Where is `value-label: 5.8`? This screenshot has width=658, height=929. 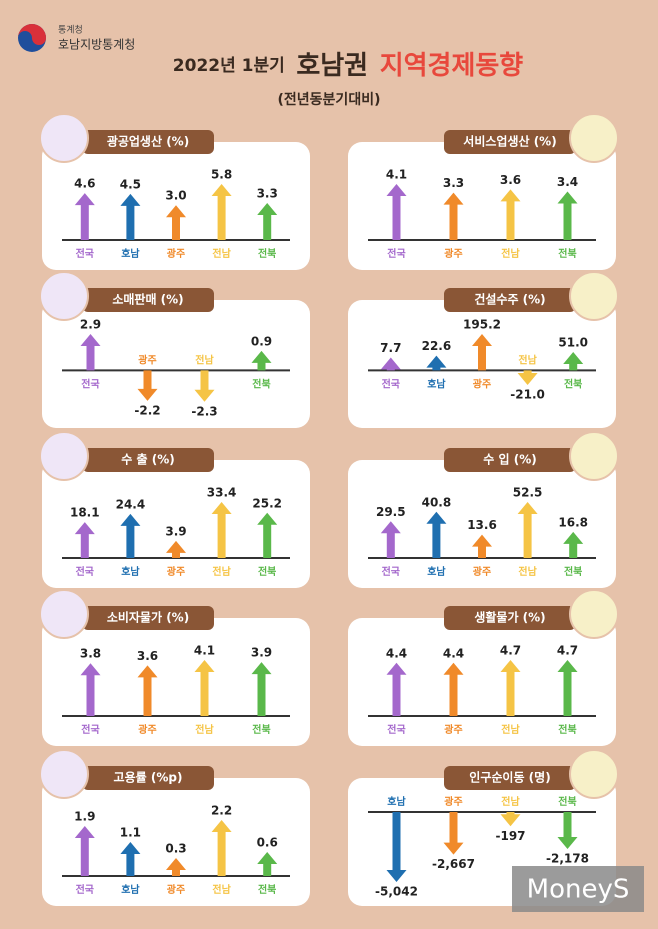 value-label: 5.8 is located at coordinates (221, 175).